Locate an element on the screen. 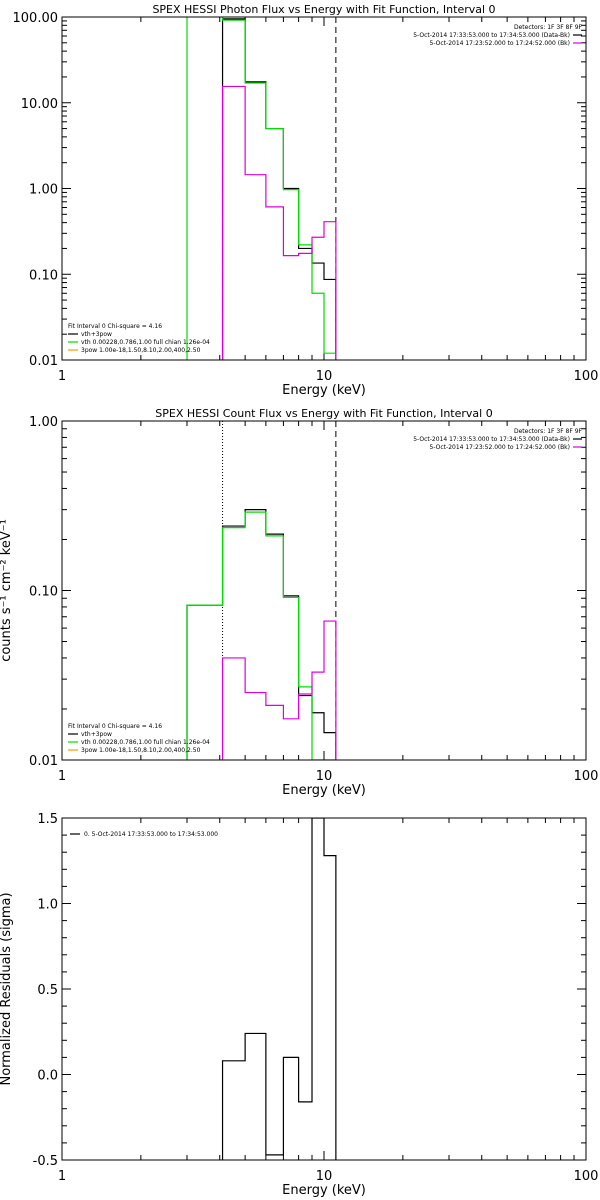  y-axis-label: counts s⁻¹ cm⁻² keV⁻¹ is located at coordinates (7, 590).